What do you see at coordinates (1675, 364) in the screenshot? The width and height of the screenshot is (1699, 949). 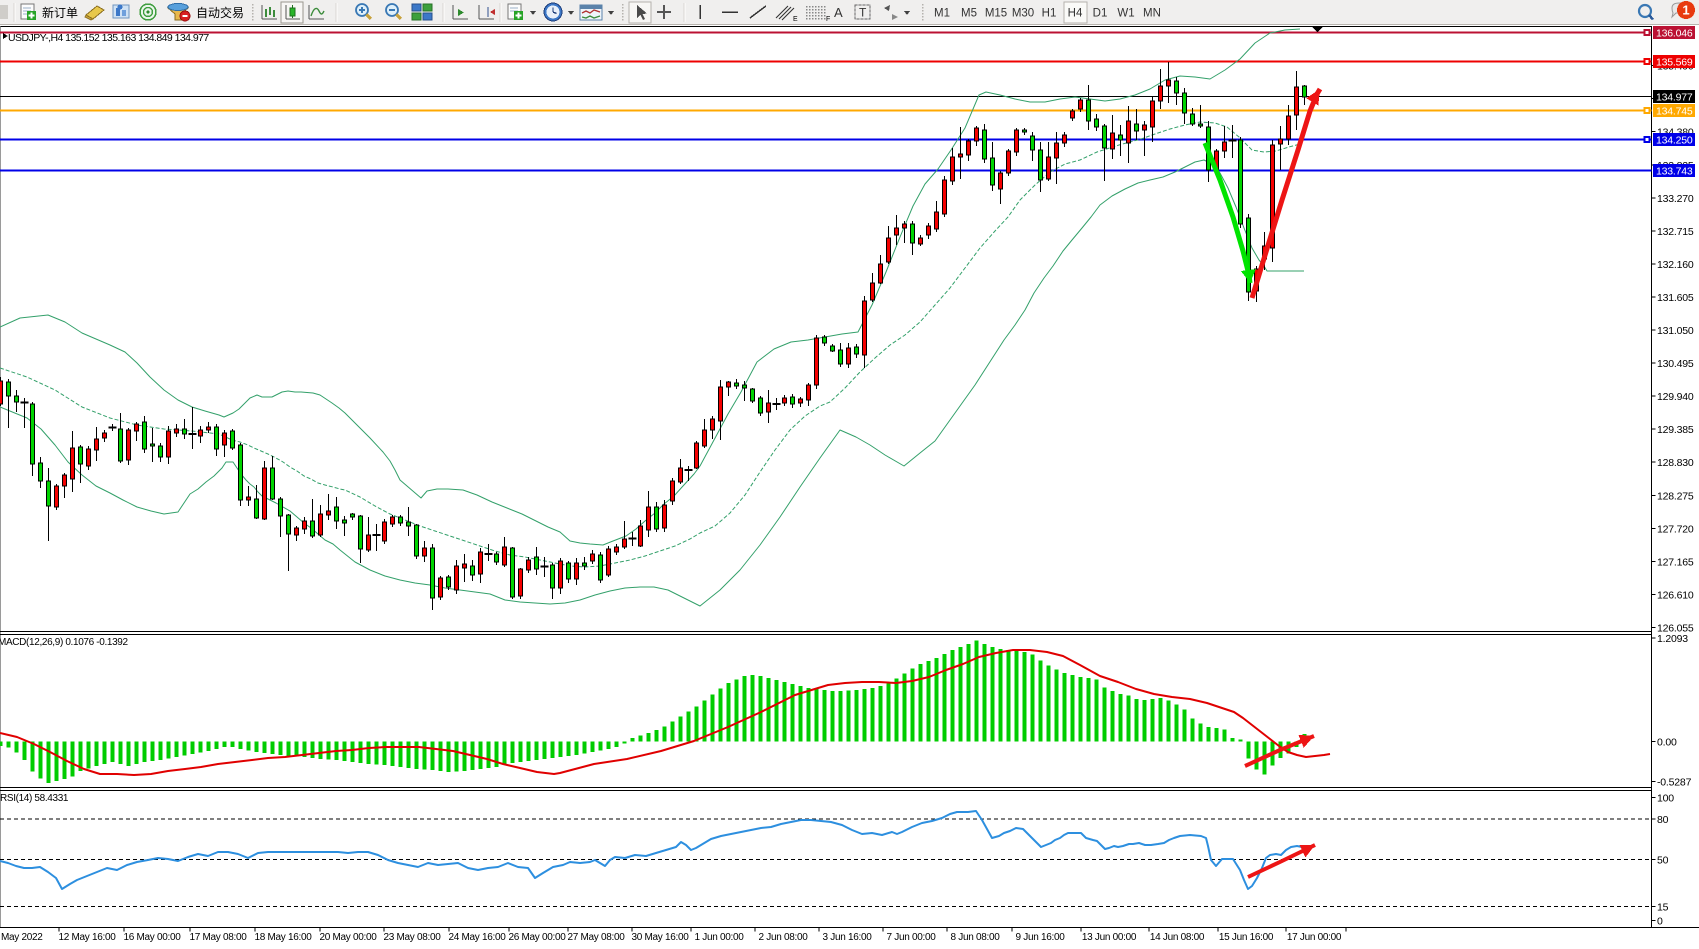 I see `svg-text: 130.495` at bounding box center [1675, 364].